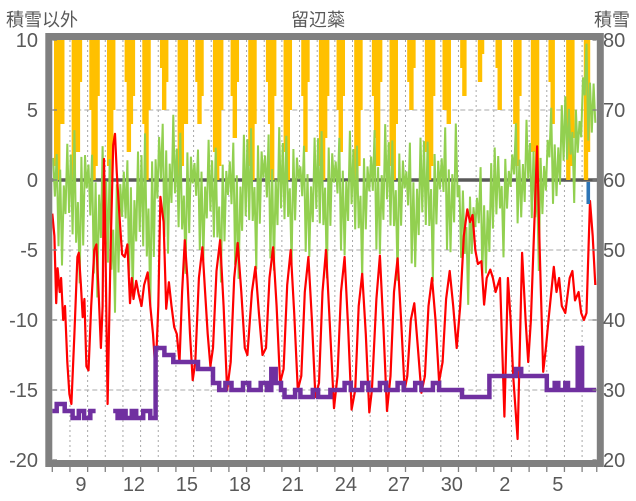 This screenshot has height=501, width=636. Describe the element at coordinates (614, 321) in the screenshot. I see `right-axis-tick-label: 40` at that location.